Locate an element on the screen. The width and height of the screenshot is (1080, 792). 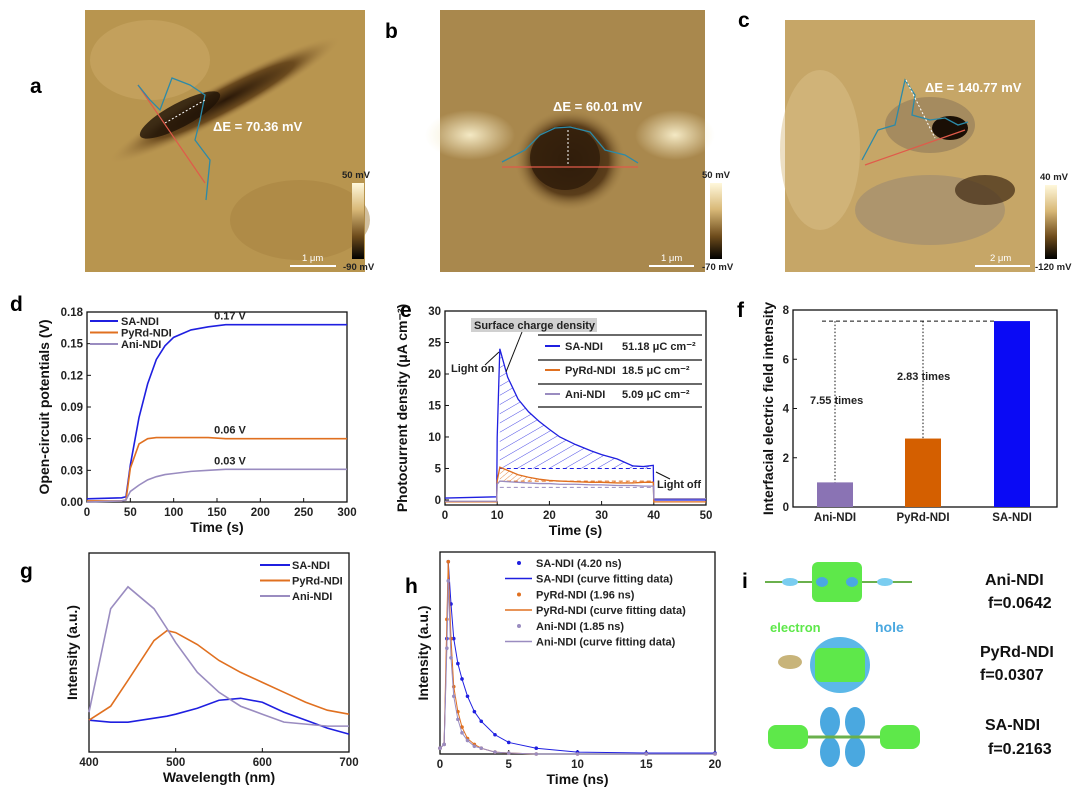
y-tick-label: 0 is located at coordinates (438, 501).